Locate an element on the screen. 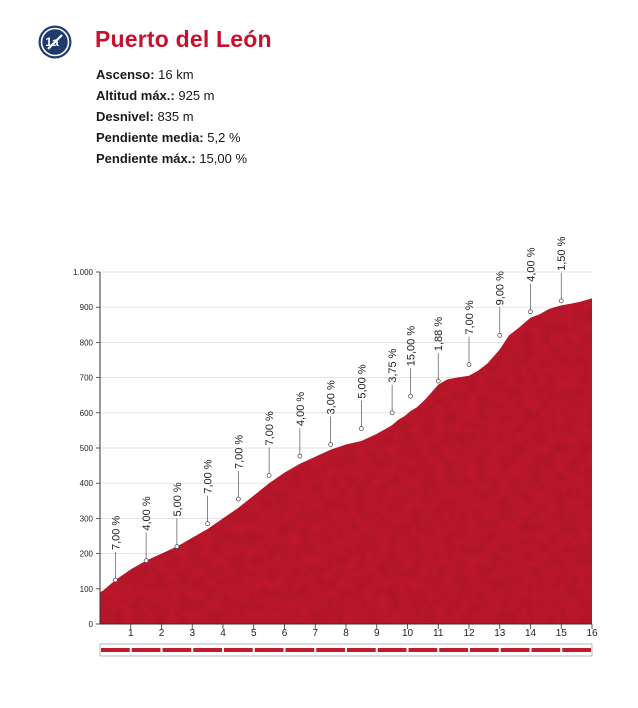 The image size is (638, 708). x-tick-label: 5 is located at coordinates (254, 633).